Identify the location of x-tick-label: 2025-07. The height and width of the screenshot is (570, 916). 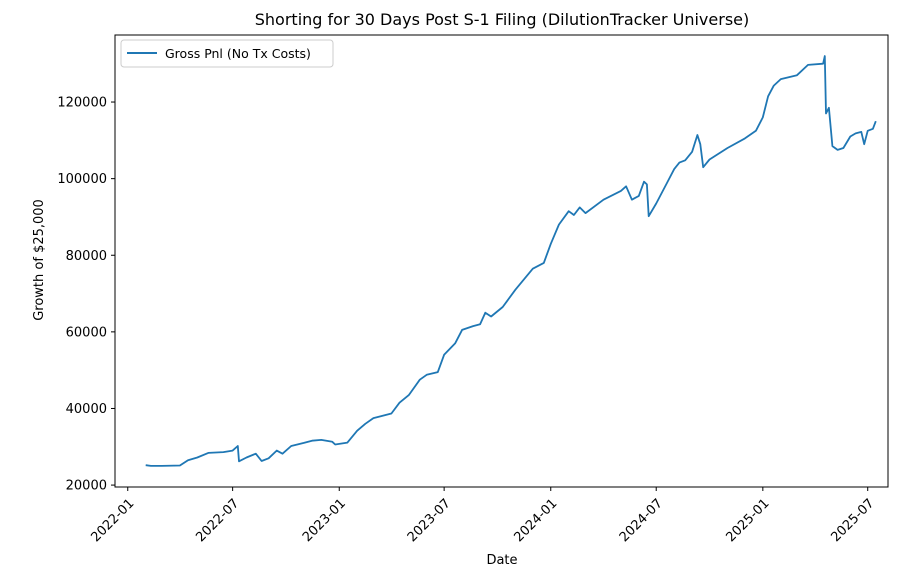
(852, 520).